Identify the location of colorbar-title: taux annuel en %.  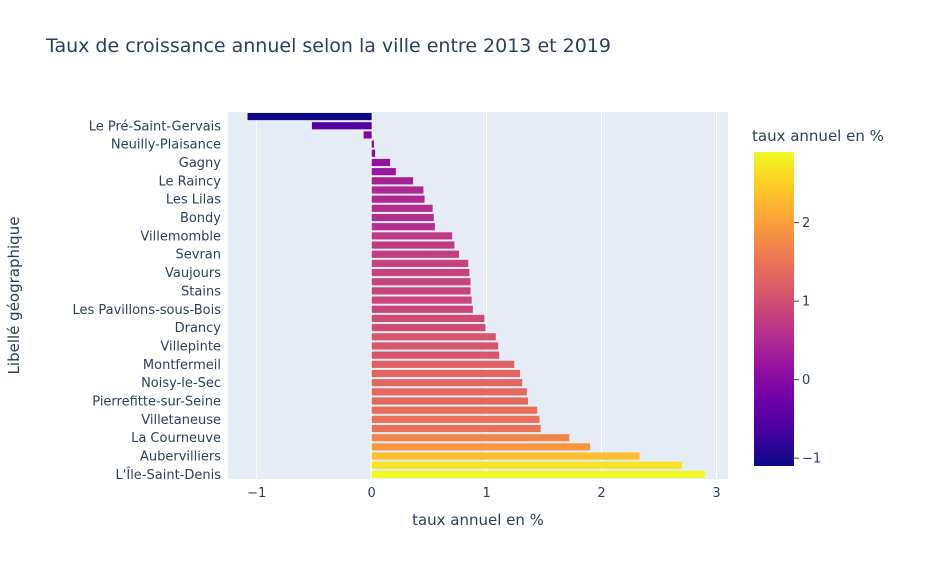
(818, 136).